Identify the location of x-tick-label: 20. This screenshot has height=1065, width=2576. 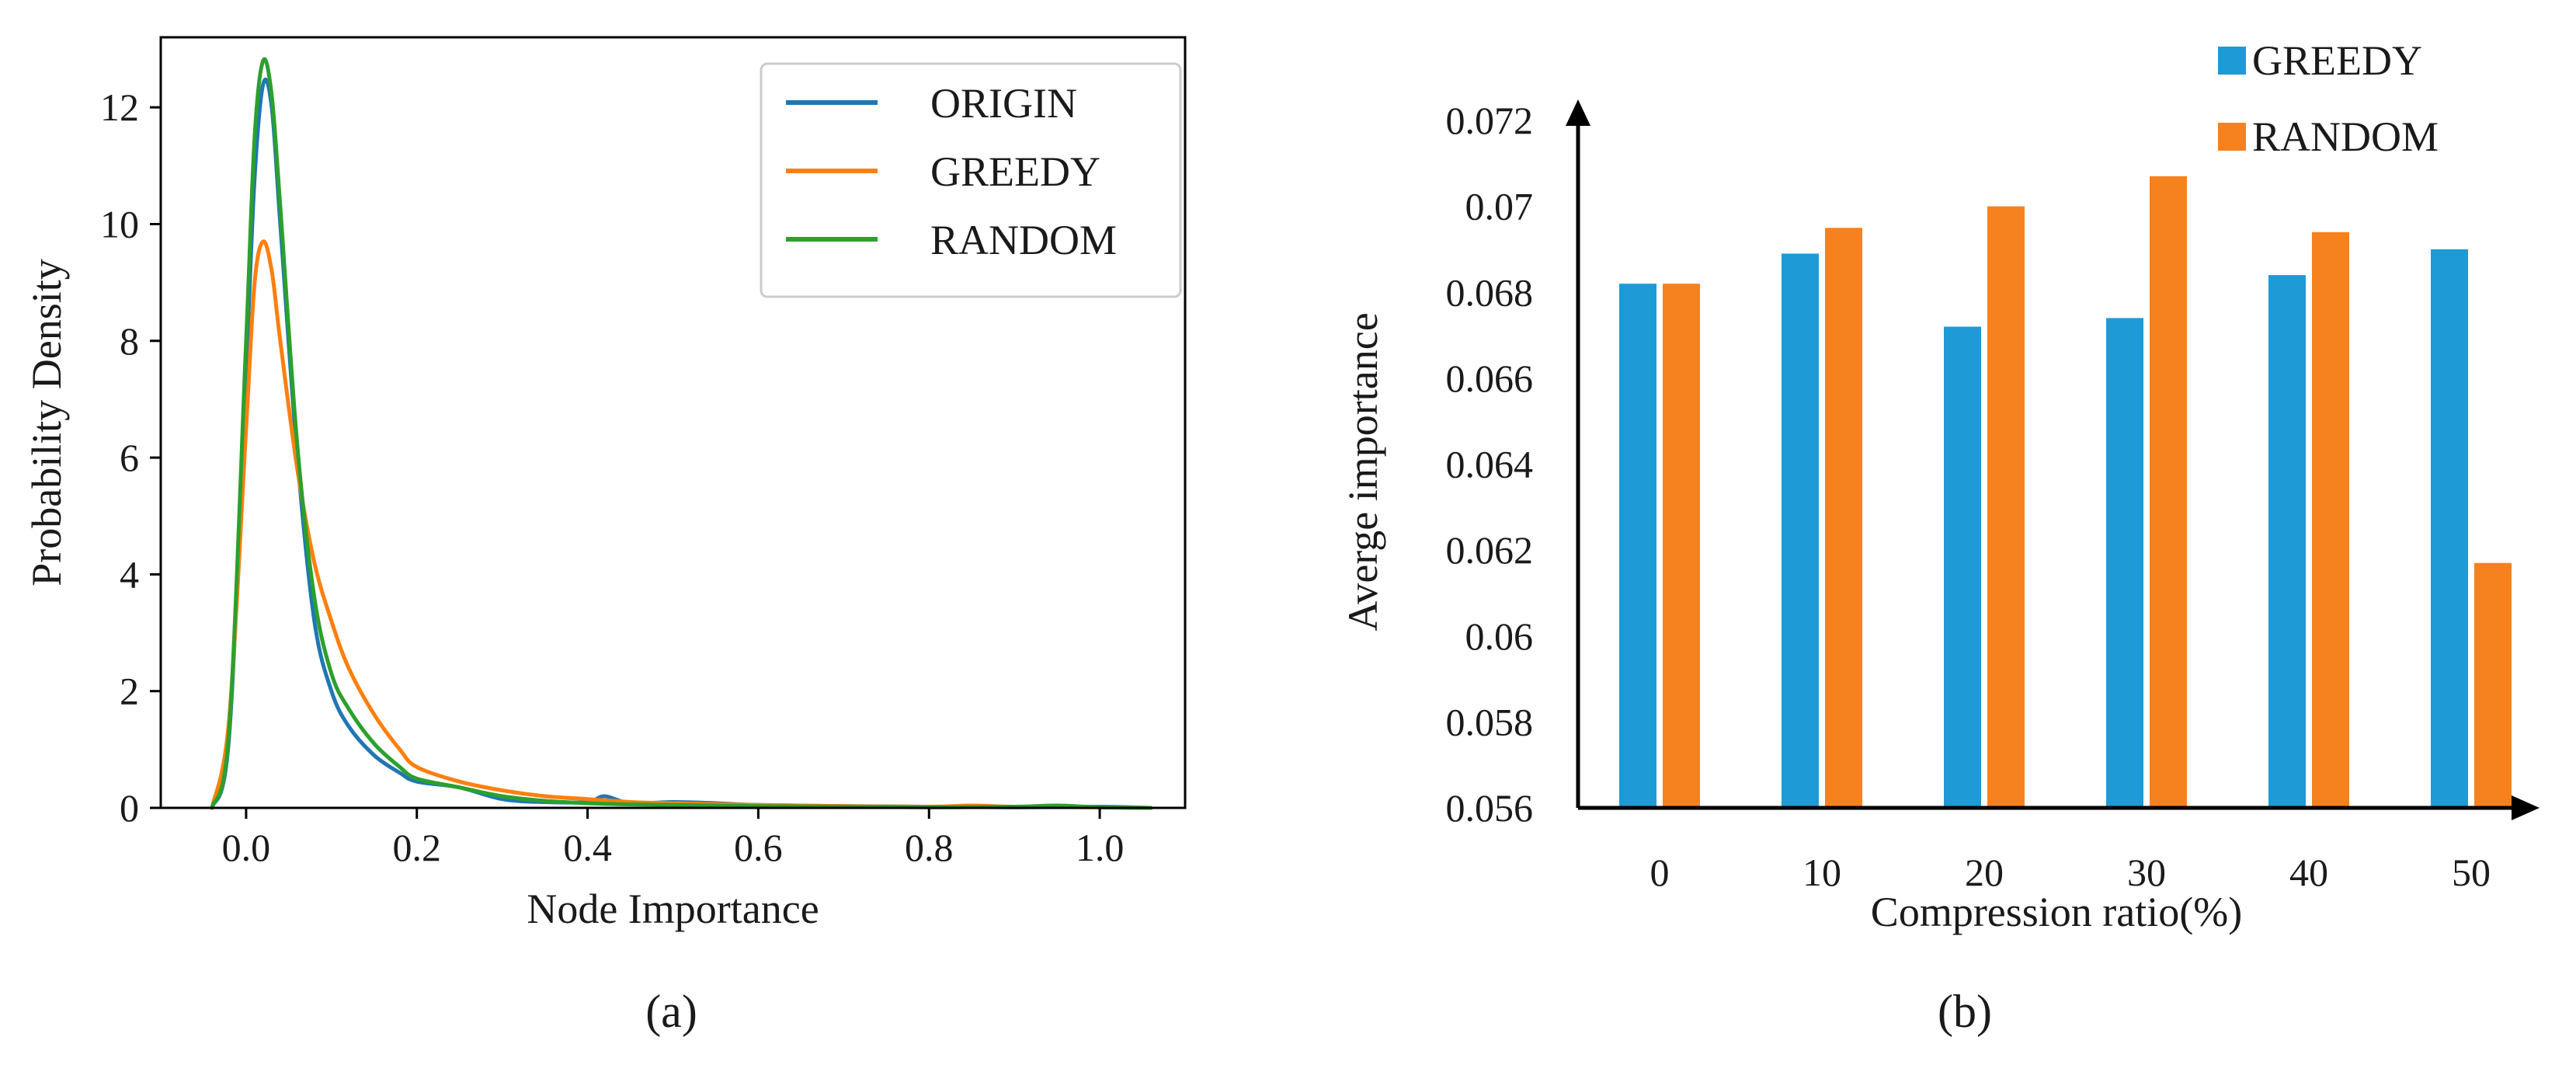
(1984, 873).